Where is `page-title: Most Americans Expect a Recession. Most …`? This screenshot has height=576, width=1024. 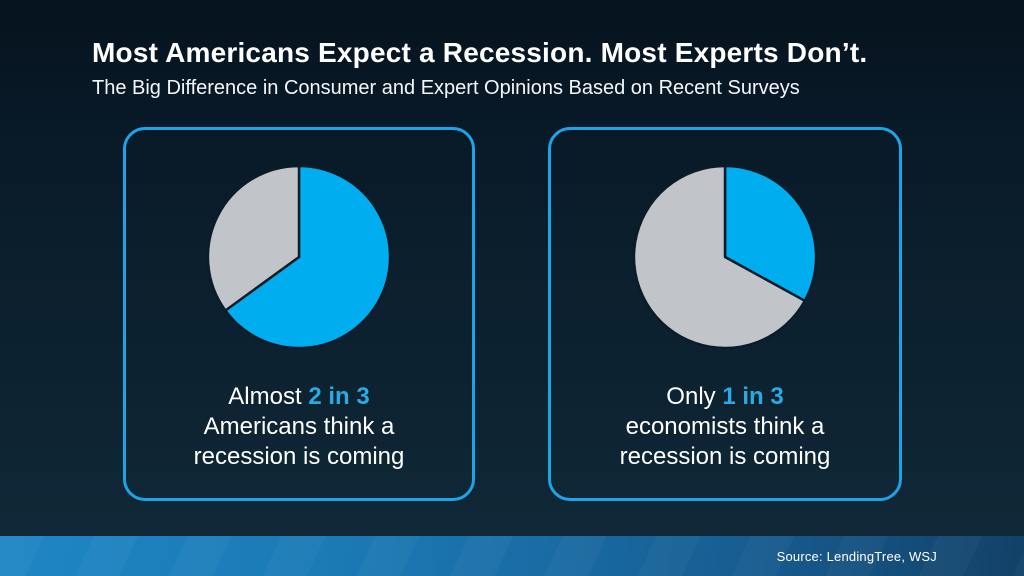 page-title: Most Americans Expect a Recession. Most … is located at coordinates (480, 52).